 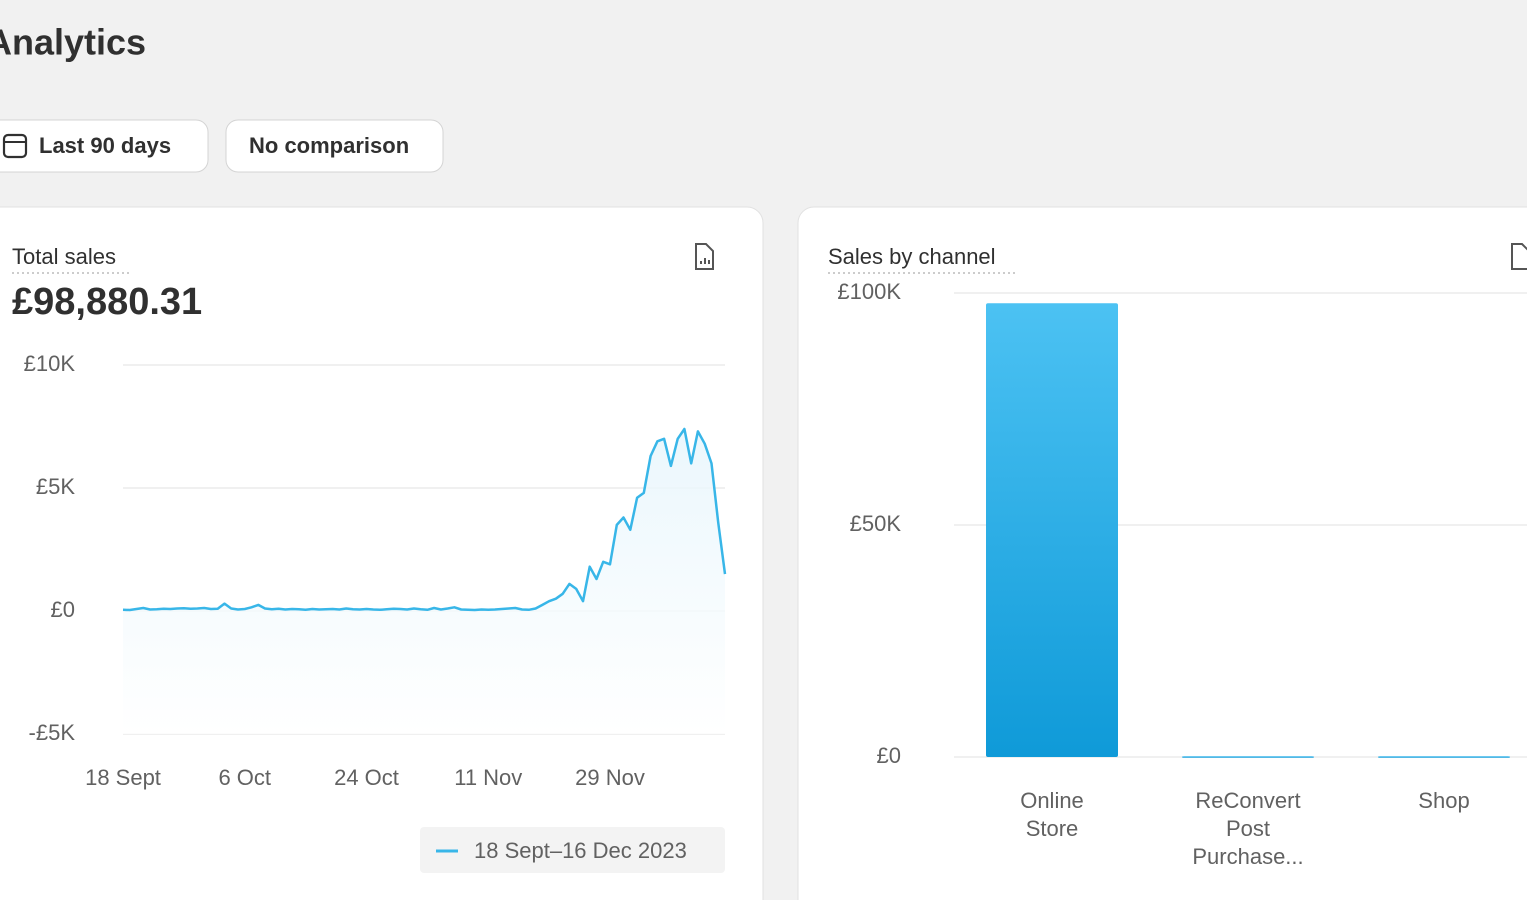 I want to click on line, so click(x=424, y=519).